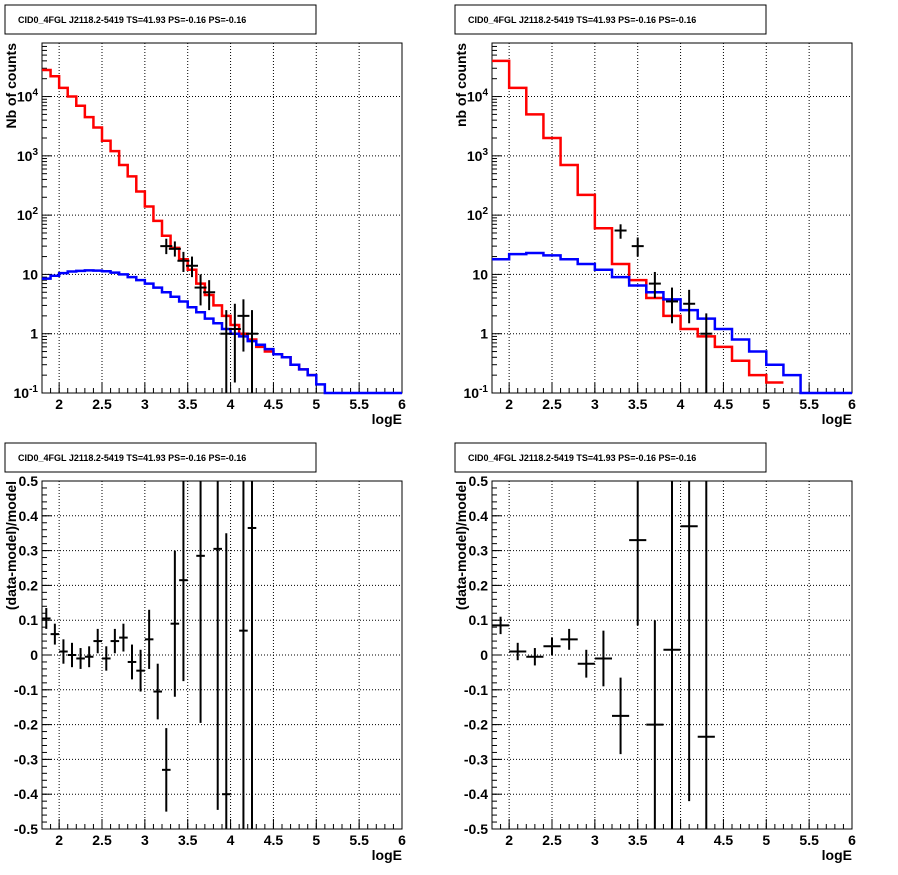 Image resolution: width=898 pixels, height=875 pixels. Describe the element at coordinates (461, 85) in the screenshot. I see `y-axis-label: nb of counts` at that location.